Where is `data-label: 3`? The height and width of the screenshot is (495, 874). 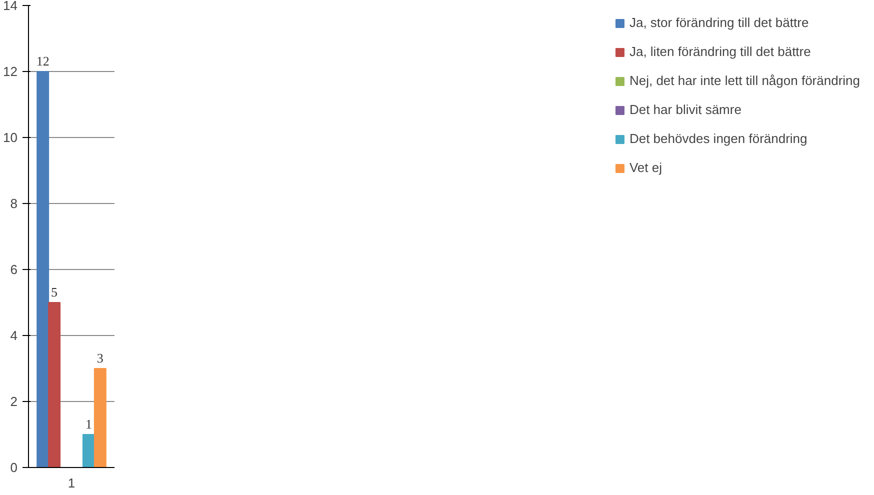
data-label: 3 is located at coordinates (100, 358).